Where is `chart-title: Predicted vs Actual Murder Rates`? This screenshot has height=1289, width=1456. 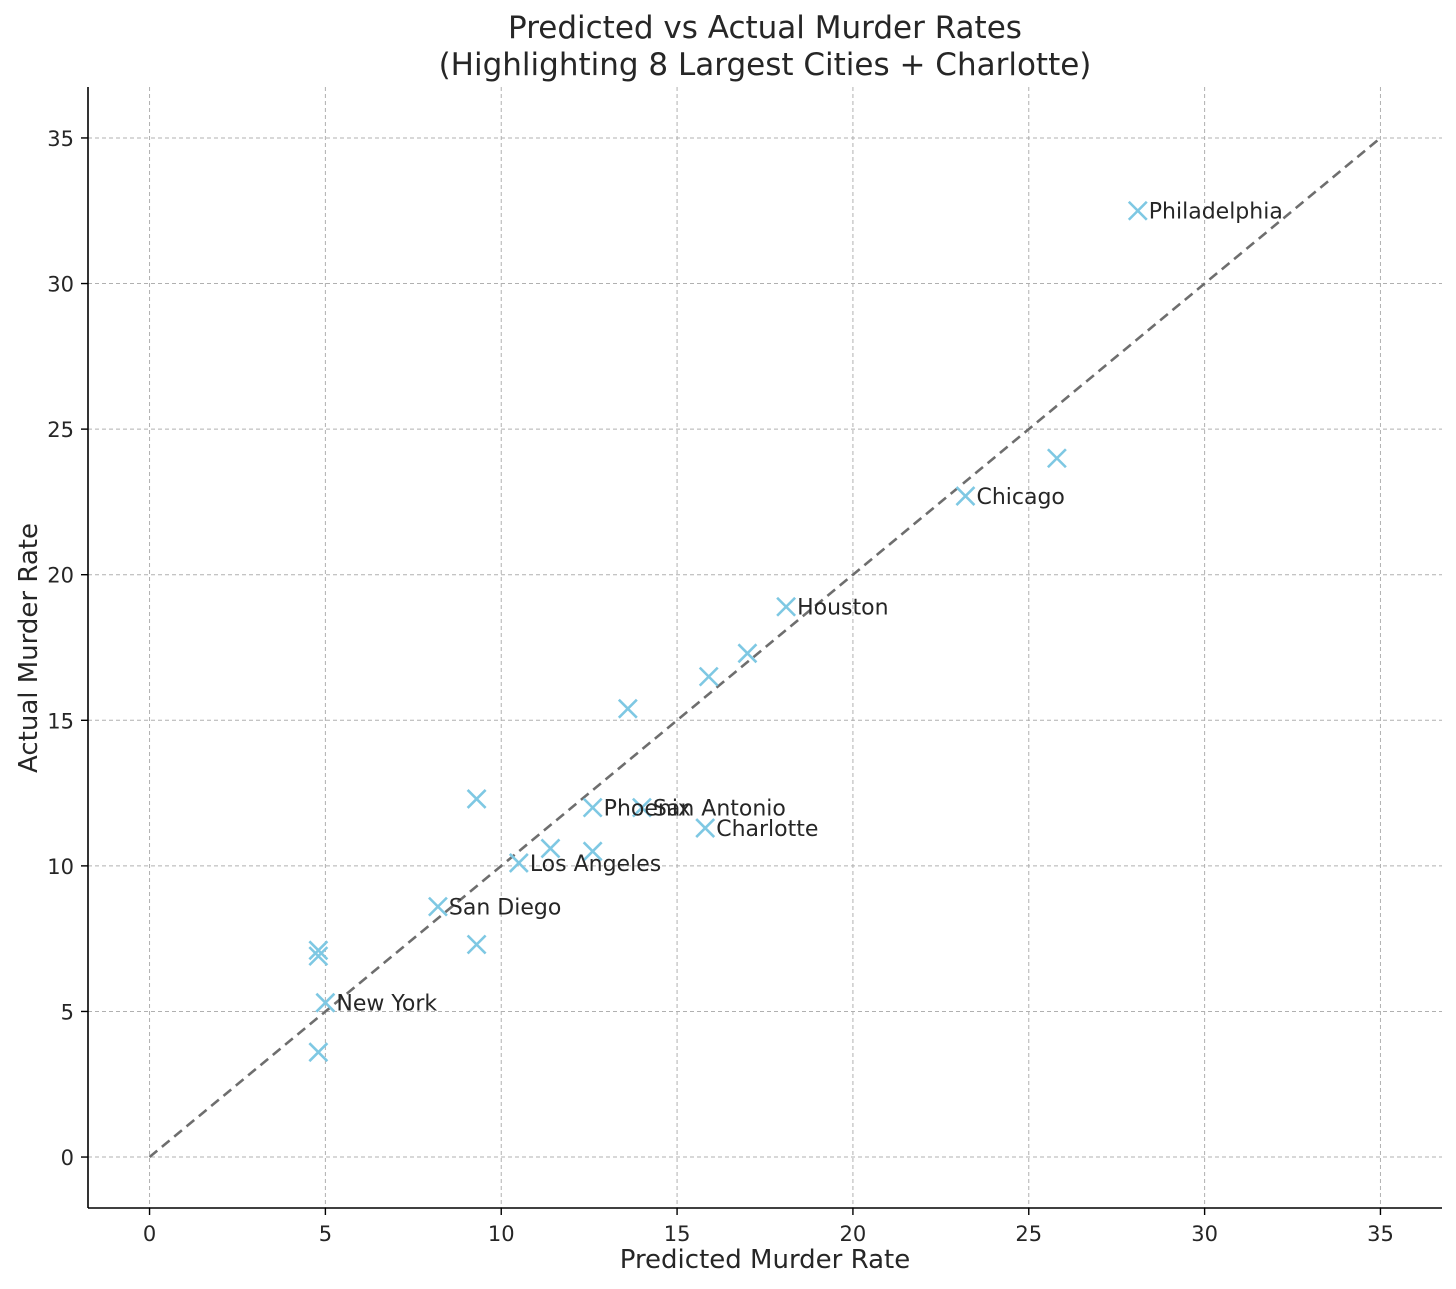 chart-title: Predicted vs Actual Murder Rates is located at coordinates (765, 28).